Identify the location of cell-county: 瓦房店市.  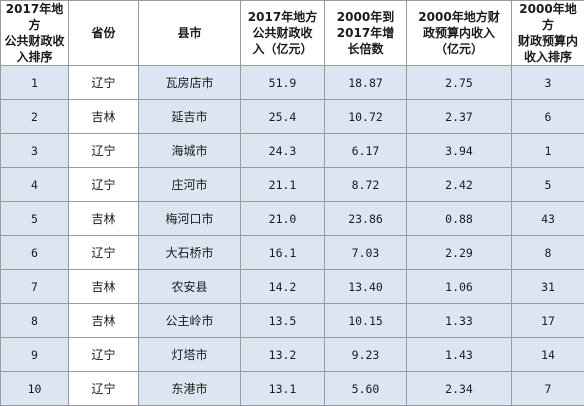
(190, 83).